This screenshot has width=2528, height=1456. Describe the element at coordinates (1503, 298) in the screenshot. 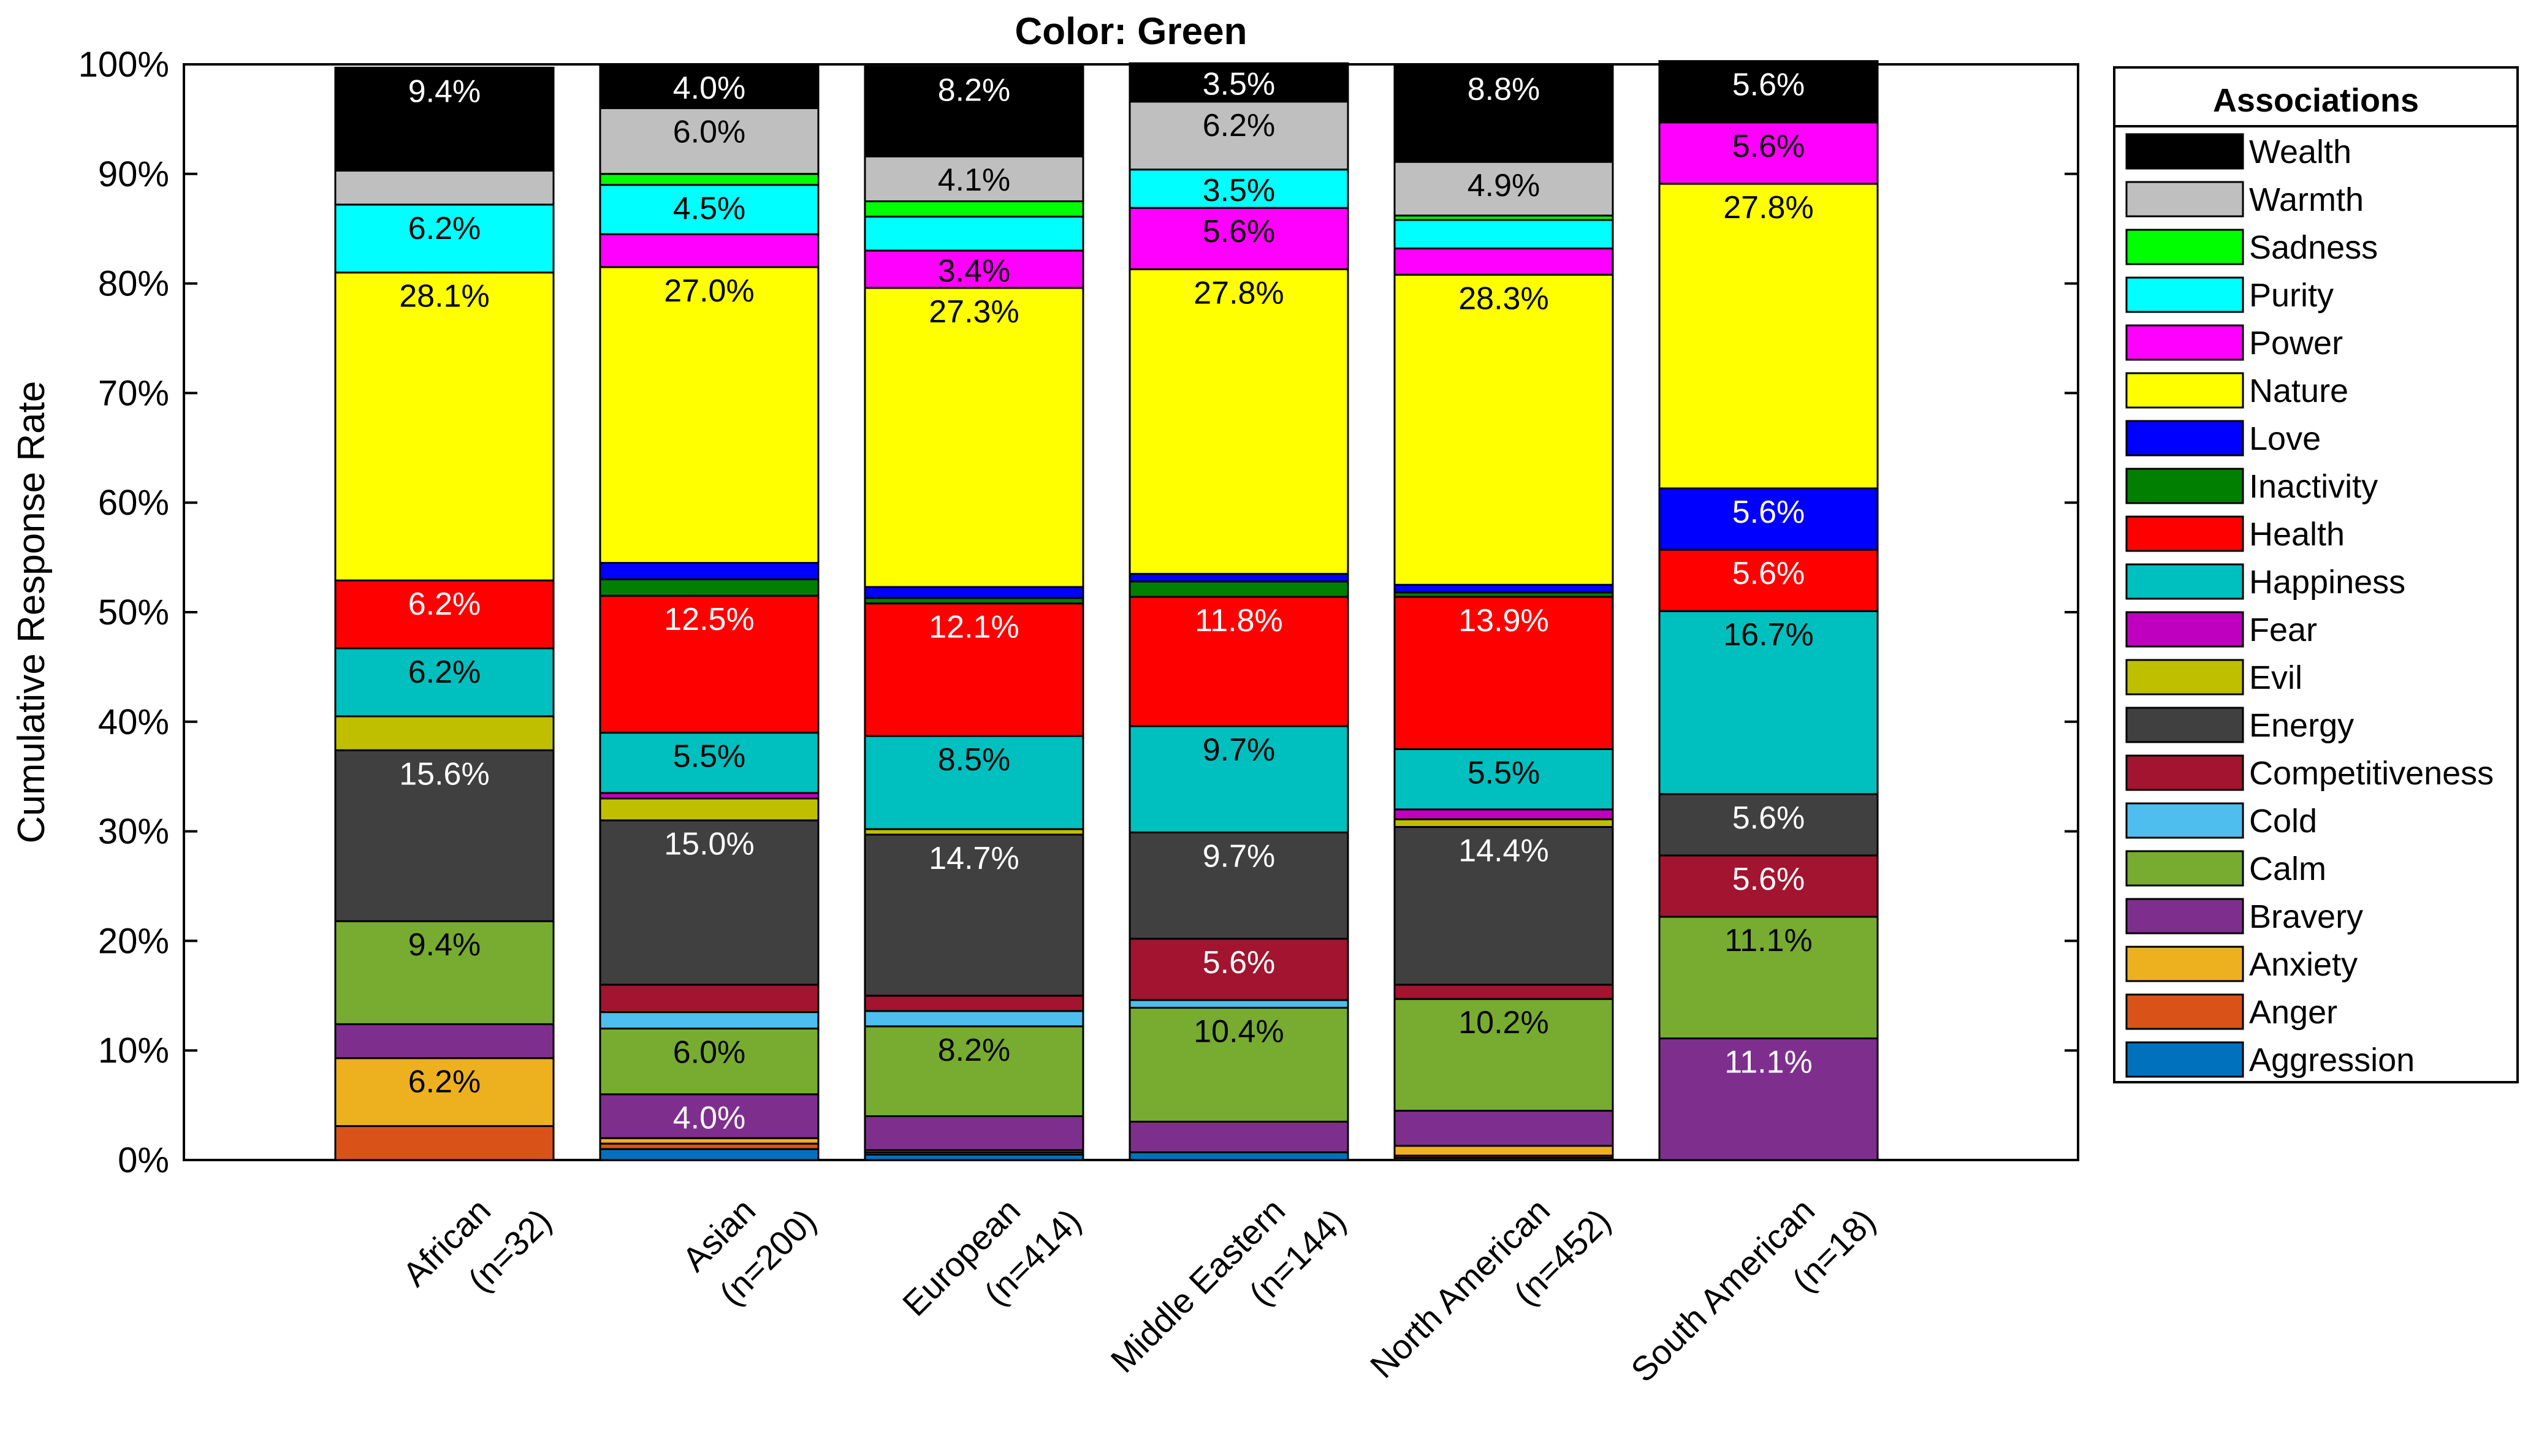

I see `data-label: 28.3%` at that location.